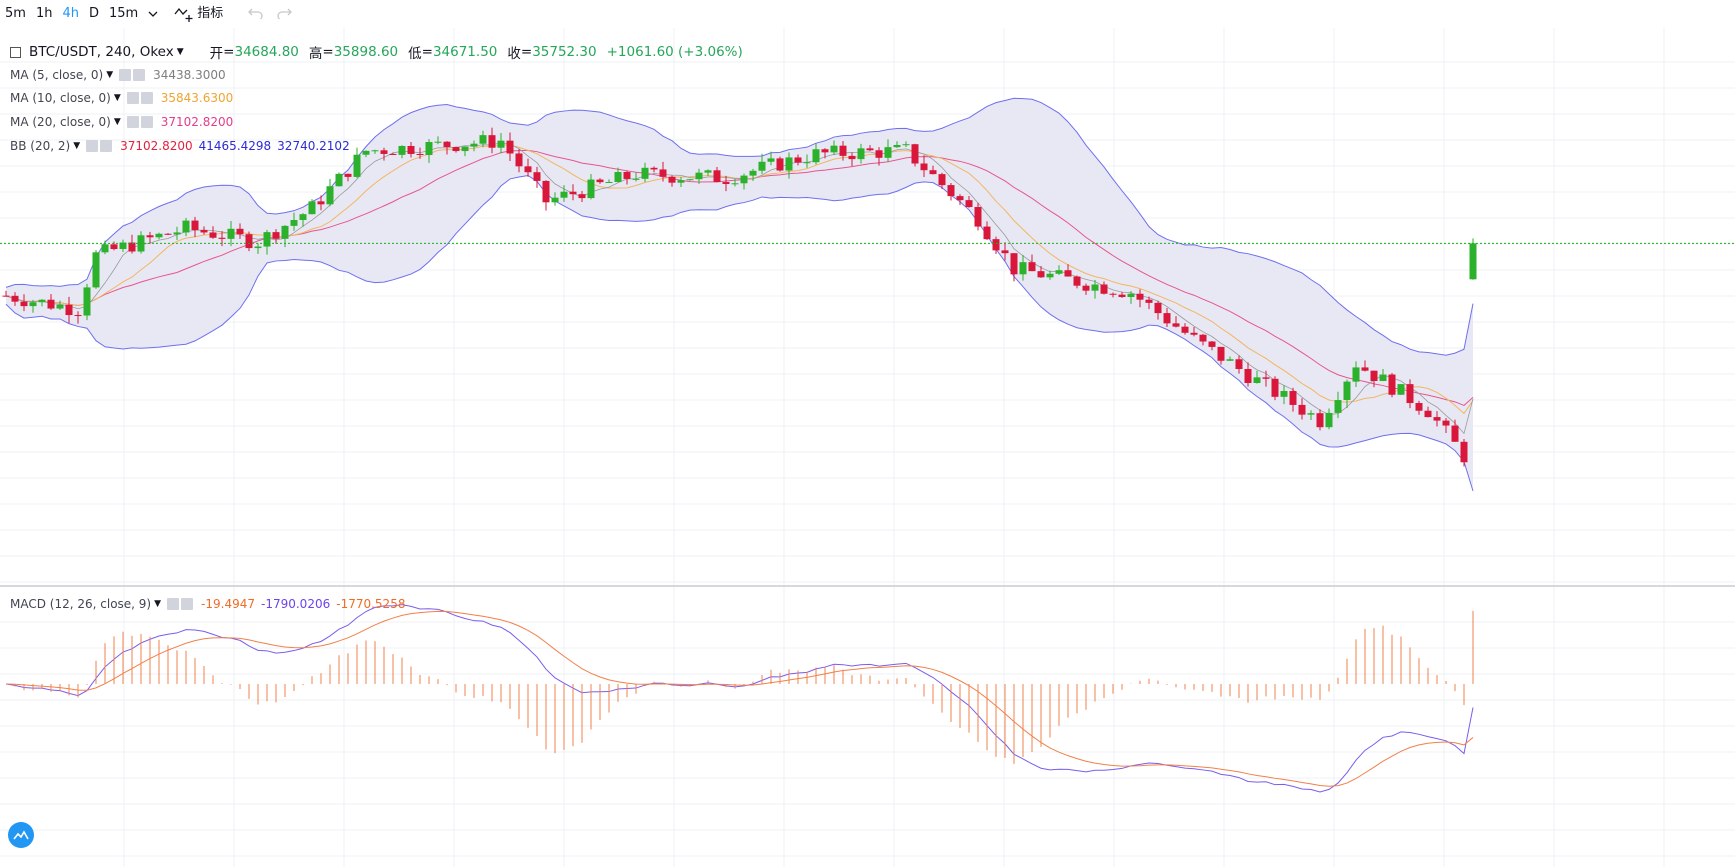 Image resolution: width=1735 pixels, height=867 pixels. What do you see at coordinates (216, 54) in the screenshot?
I see `open-label: 开` at bounding box center [216, 54].